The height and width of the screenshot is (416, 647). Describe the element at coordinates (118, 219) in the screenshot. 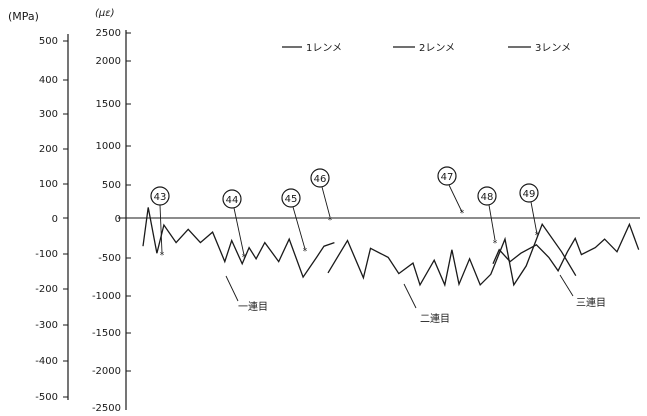

I see `right-tick-label: 0` at that location.